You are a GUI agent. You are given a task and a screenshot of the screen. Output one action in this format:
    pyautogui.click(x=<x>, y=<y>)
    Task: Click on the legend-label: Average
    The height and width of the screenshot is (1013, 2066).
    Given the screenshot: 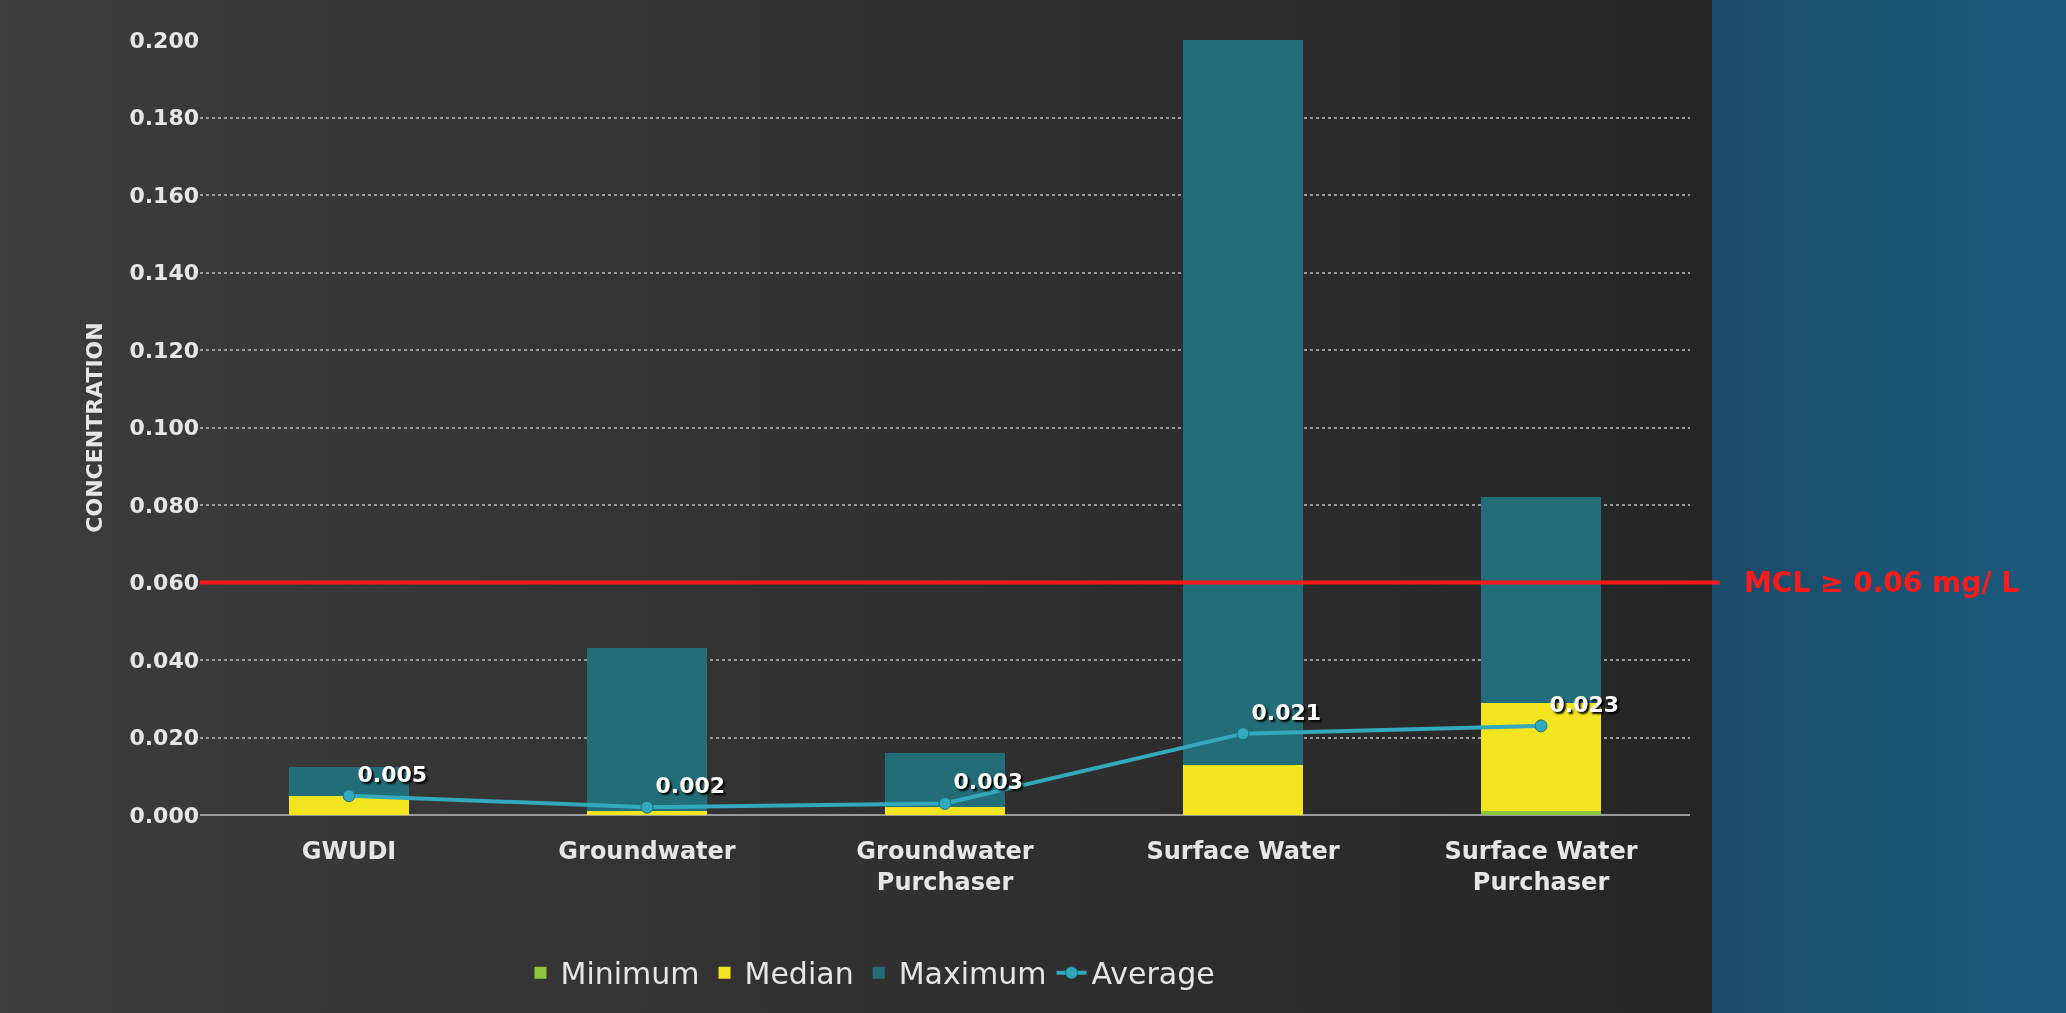 What is the action you would take?
    pyautogui.click(x=1153, y=974)
    